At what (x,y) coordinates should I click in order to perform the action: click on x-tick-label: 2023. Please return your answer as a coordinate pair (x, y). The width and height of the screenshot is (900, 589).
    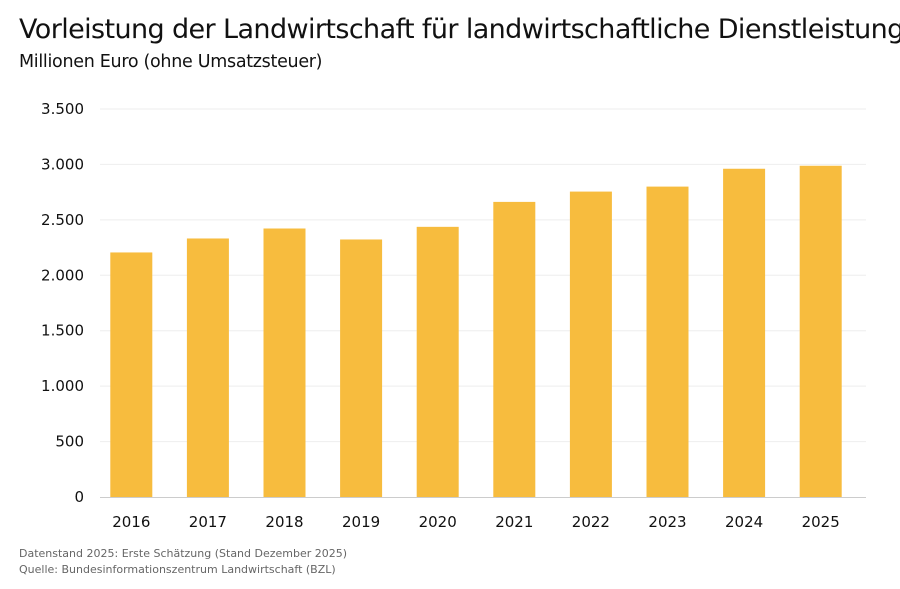
    Looking at the image, I should click on (667, 522).